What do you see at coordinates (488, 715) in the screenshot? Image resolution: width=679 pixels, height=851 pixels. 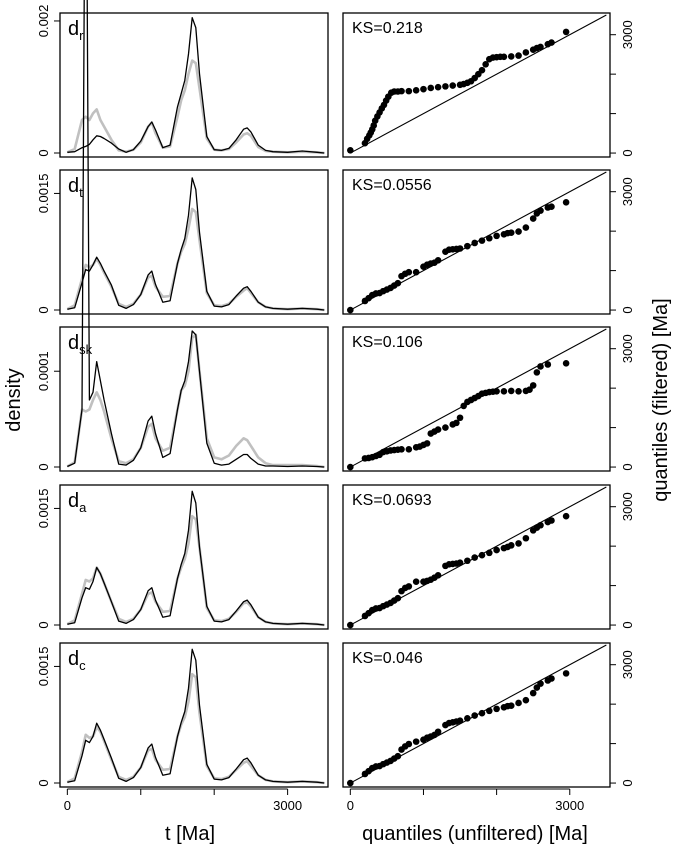 I see `qq-panel-dc: 0 3000 KS=0.046` at bounding box center [488, 715].